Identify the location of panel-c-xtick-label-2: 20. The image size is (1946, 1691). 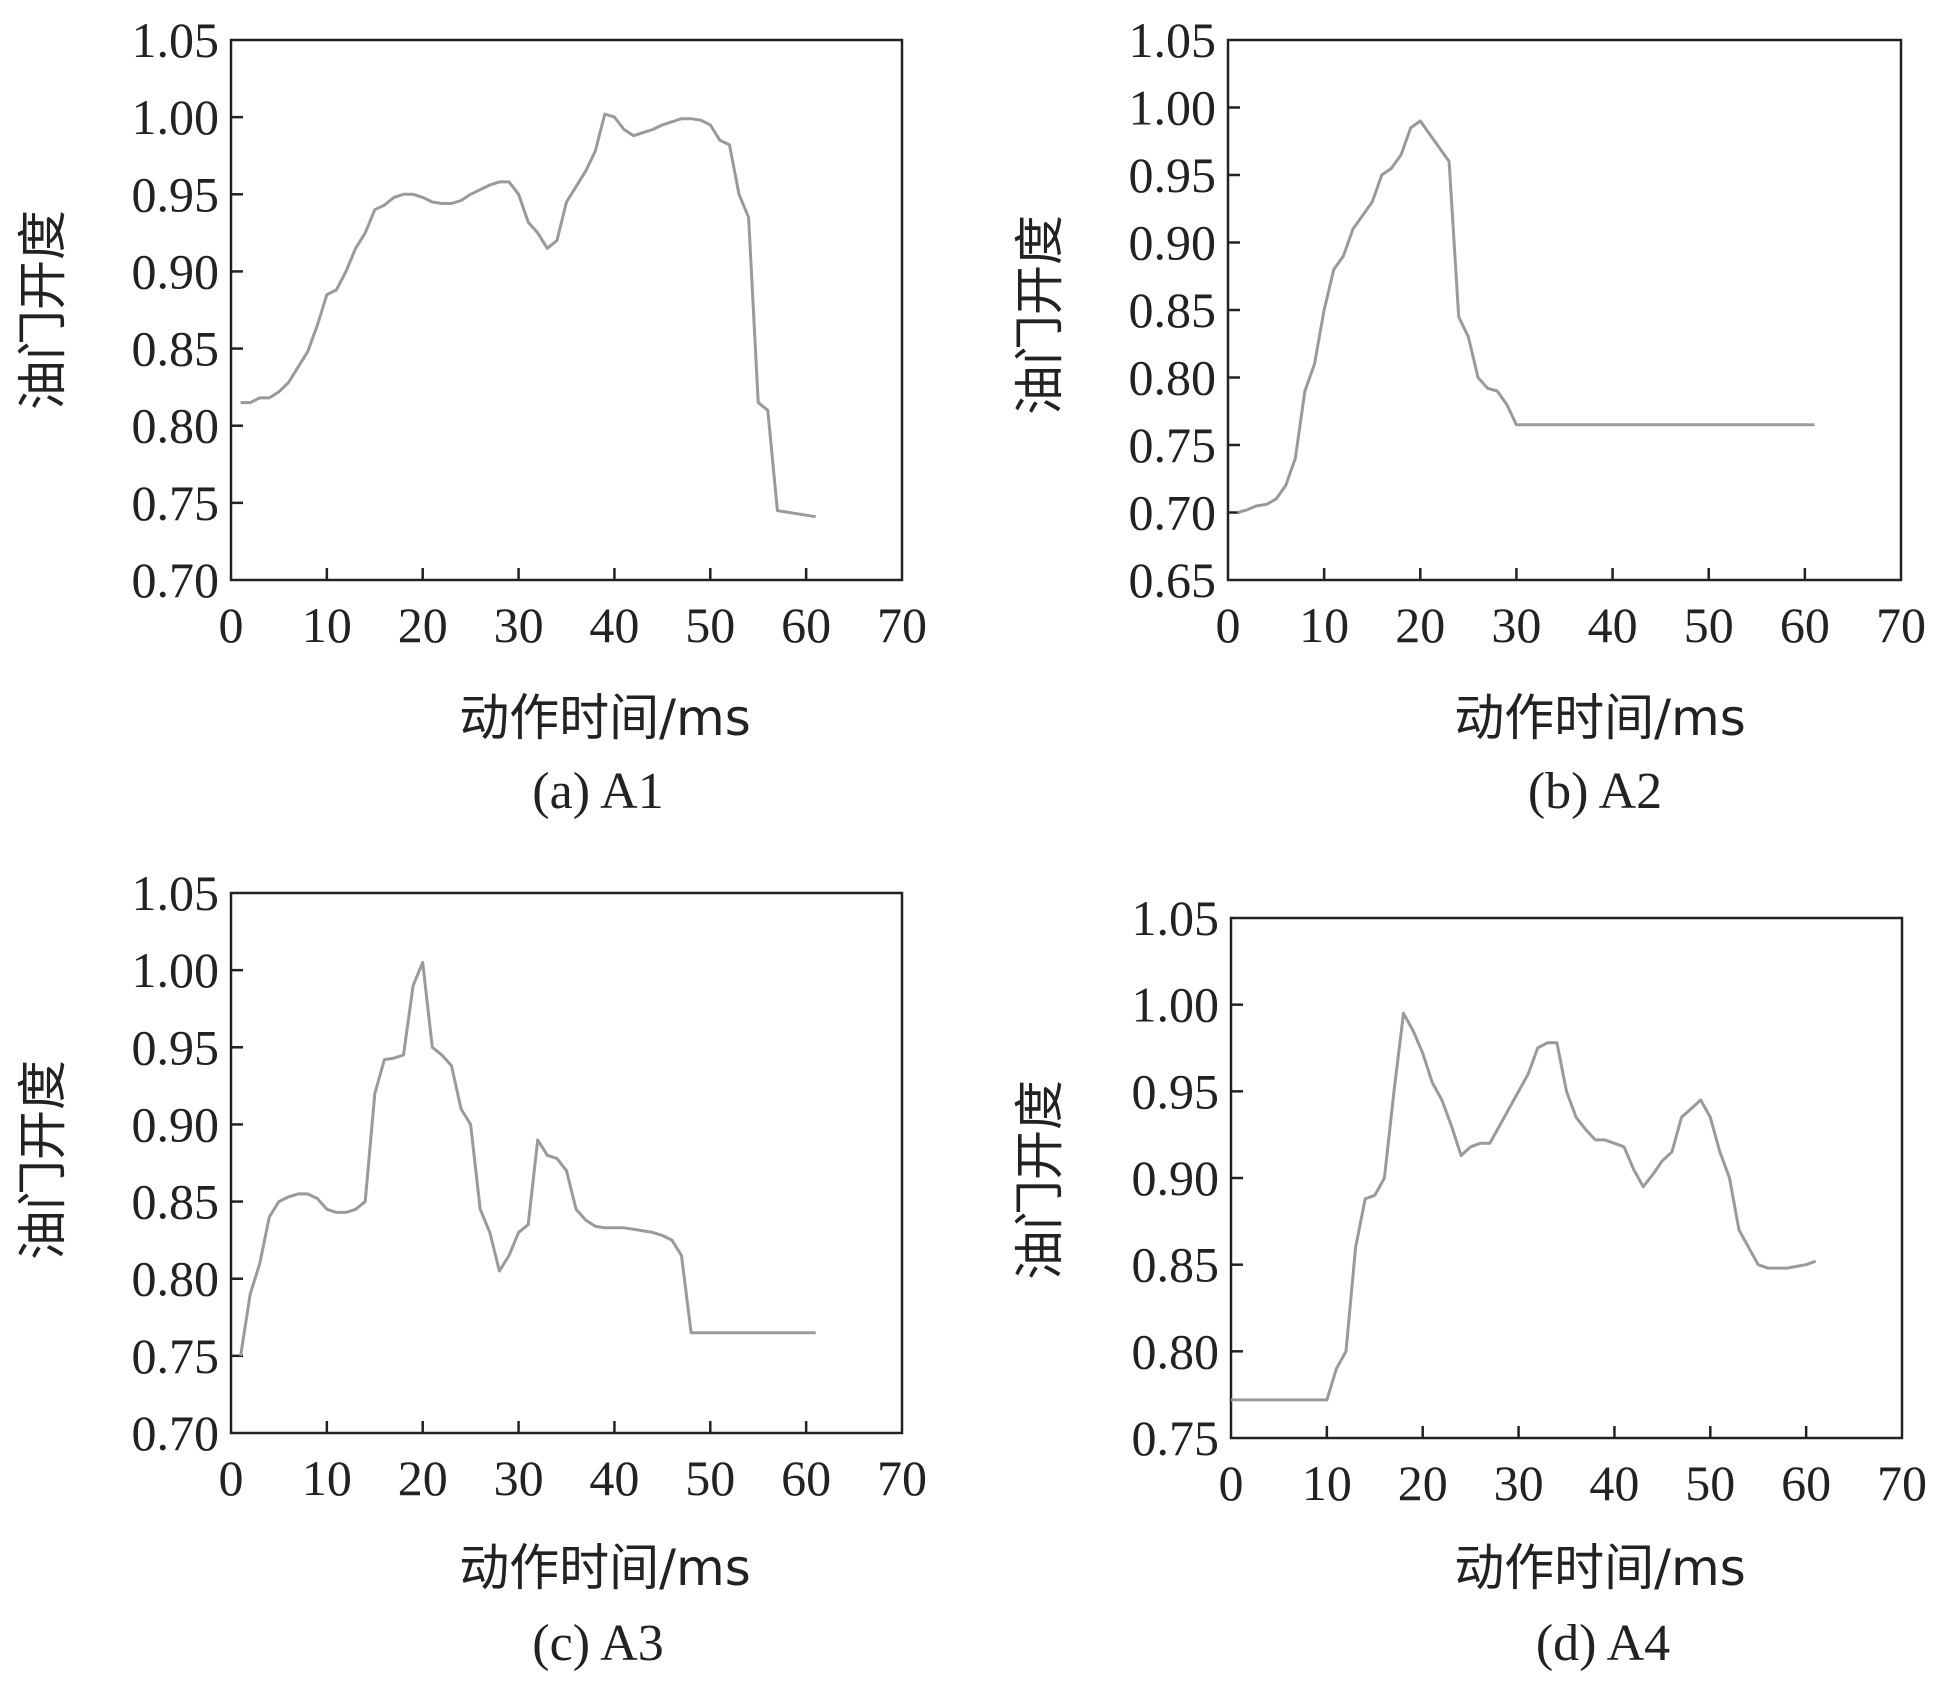
(423, 1478).